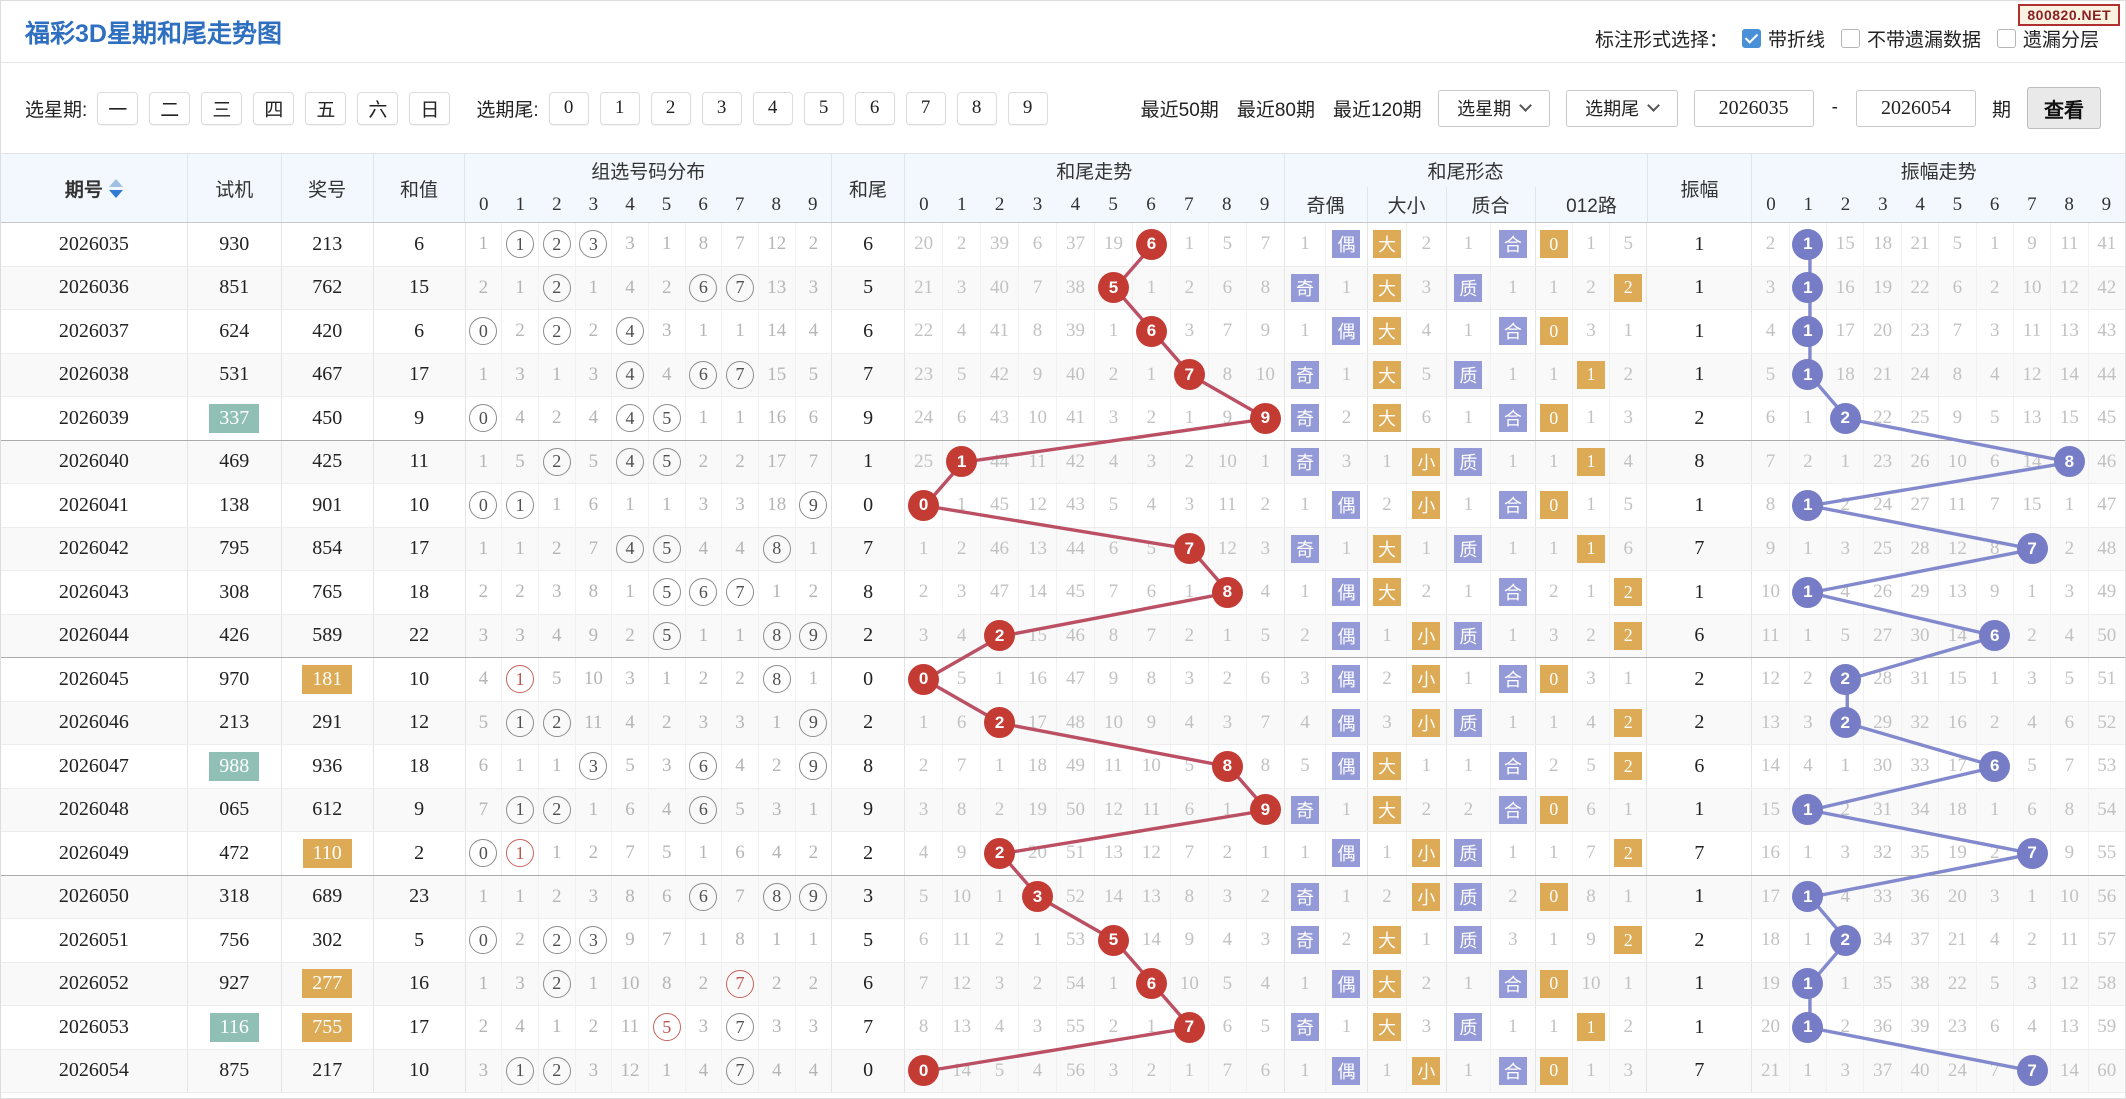 Image resolution: width=2126 pixels, height=1099 pixels. Describe the element at coordinates (235, 853) in the screenshot. I see `test-number-cell: 472` at that location.